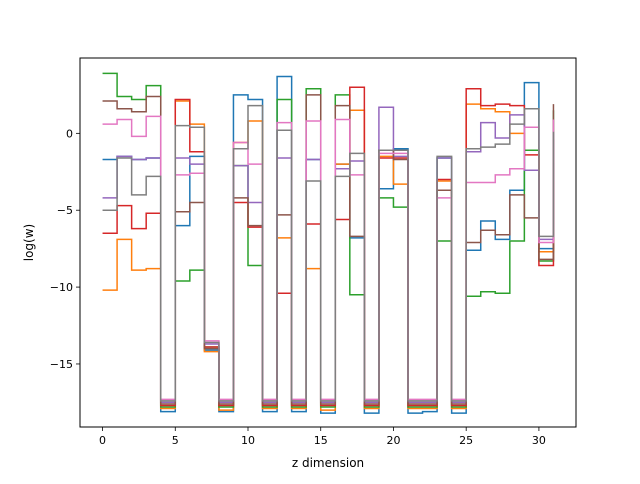  Describe the element at coordinates (539, 440) in the screenshot. I see `x-tick-label: 30` at that location.